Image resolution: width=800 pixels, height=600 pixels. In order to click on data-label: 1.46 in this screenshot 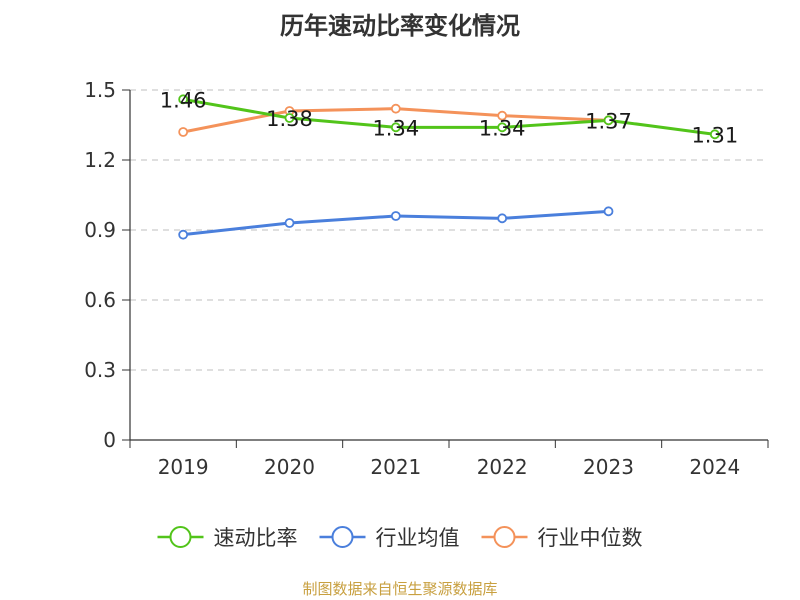, I will do `click(183, 100)`.